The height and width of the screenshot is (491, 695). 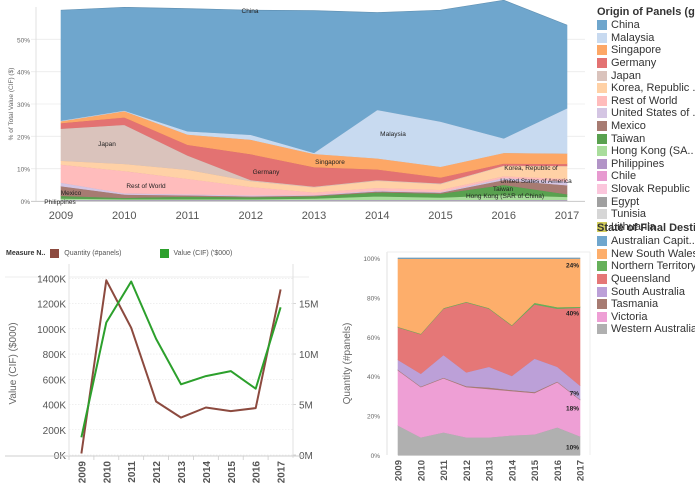 What do you see at coordinates (646, 88) in the screenshot?
I see `legend-item-korea-republic-of: Korea, Republic ..` at bounding box center [646, 88].